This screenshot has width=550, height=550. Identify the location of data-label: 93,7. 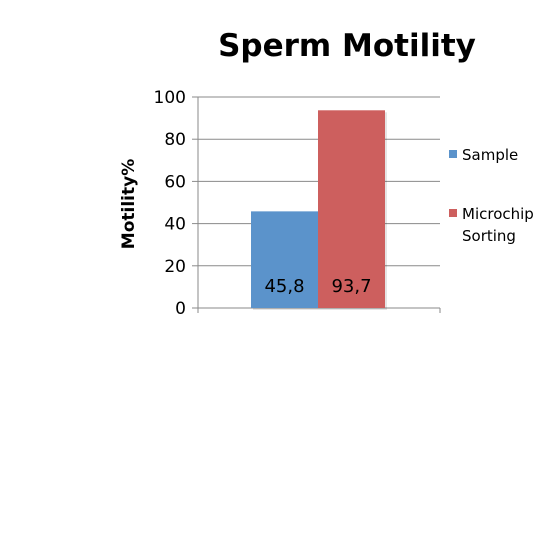
(351, 286).